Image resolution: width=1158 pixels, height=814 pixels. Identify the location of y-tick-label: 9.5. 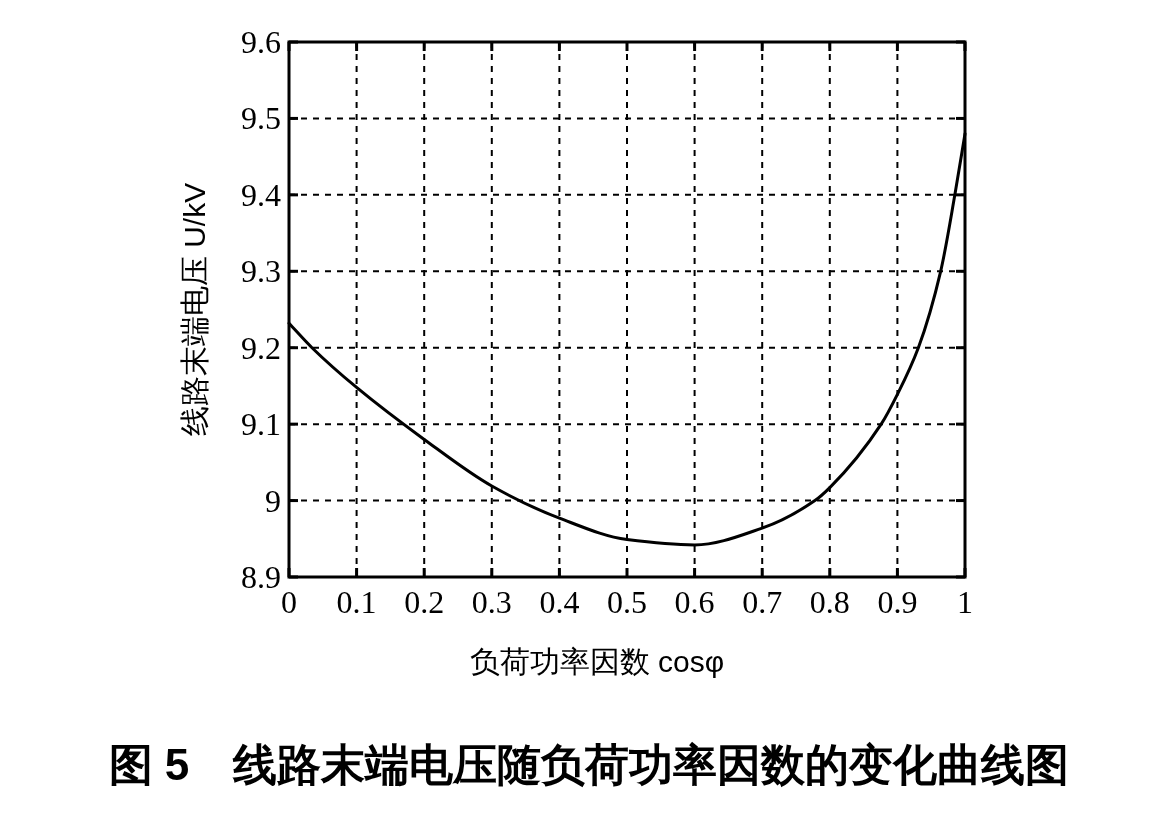
(261, 118).